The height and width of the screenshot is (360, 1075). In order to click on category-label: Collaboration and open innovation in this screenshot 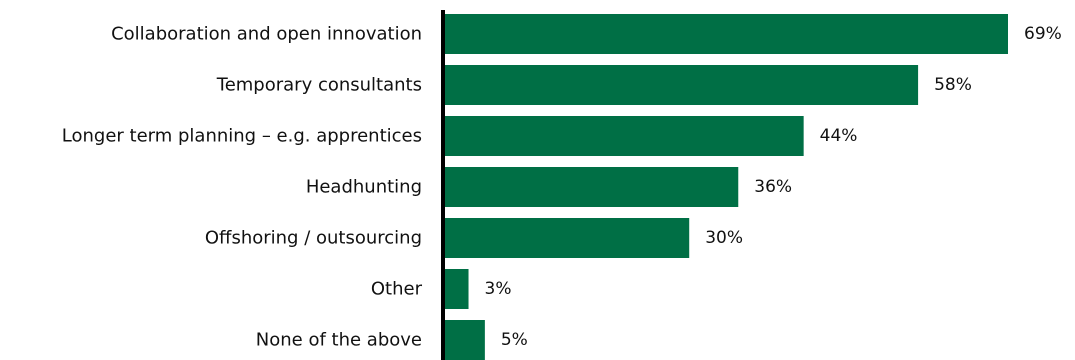, I will do `click(266, 34)`.